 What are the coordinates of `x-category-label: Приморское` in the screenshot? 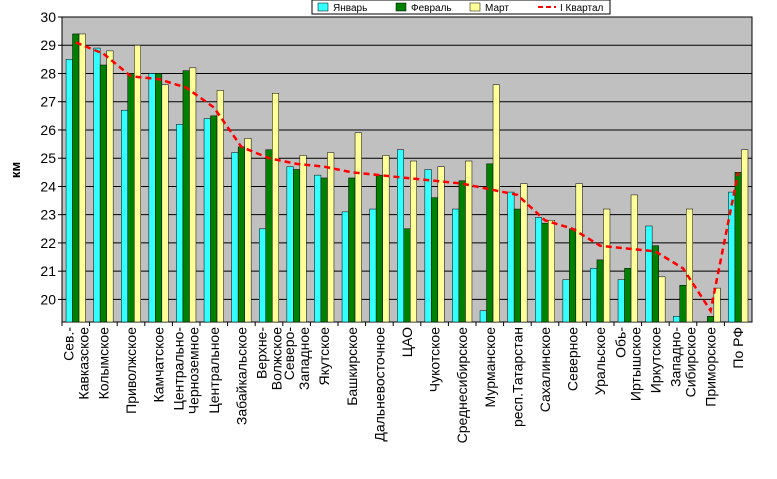 It's located at (711, 367).